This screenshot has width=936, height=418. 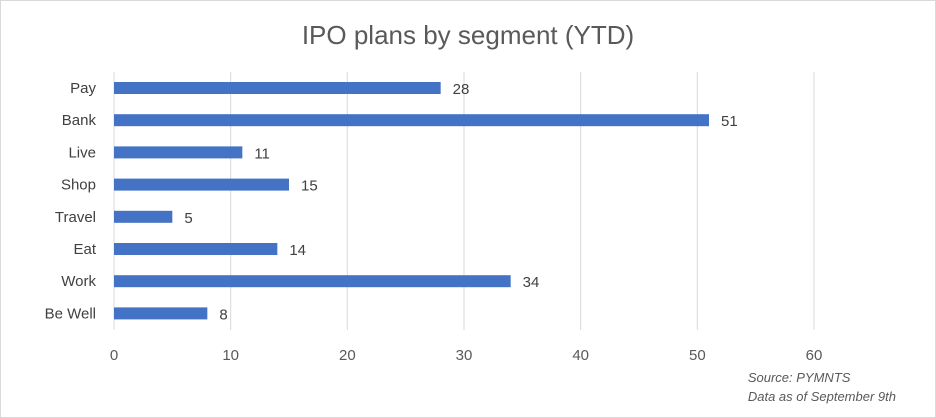 I want to click on data-label: 8, so click(x=223, y=314).